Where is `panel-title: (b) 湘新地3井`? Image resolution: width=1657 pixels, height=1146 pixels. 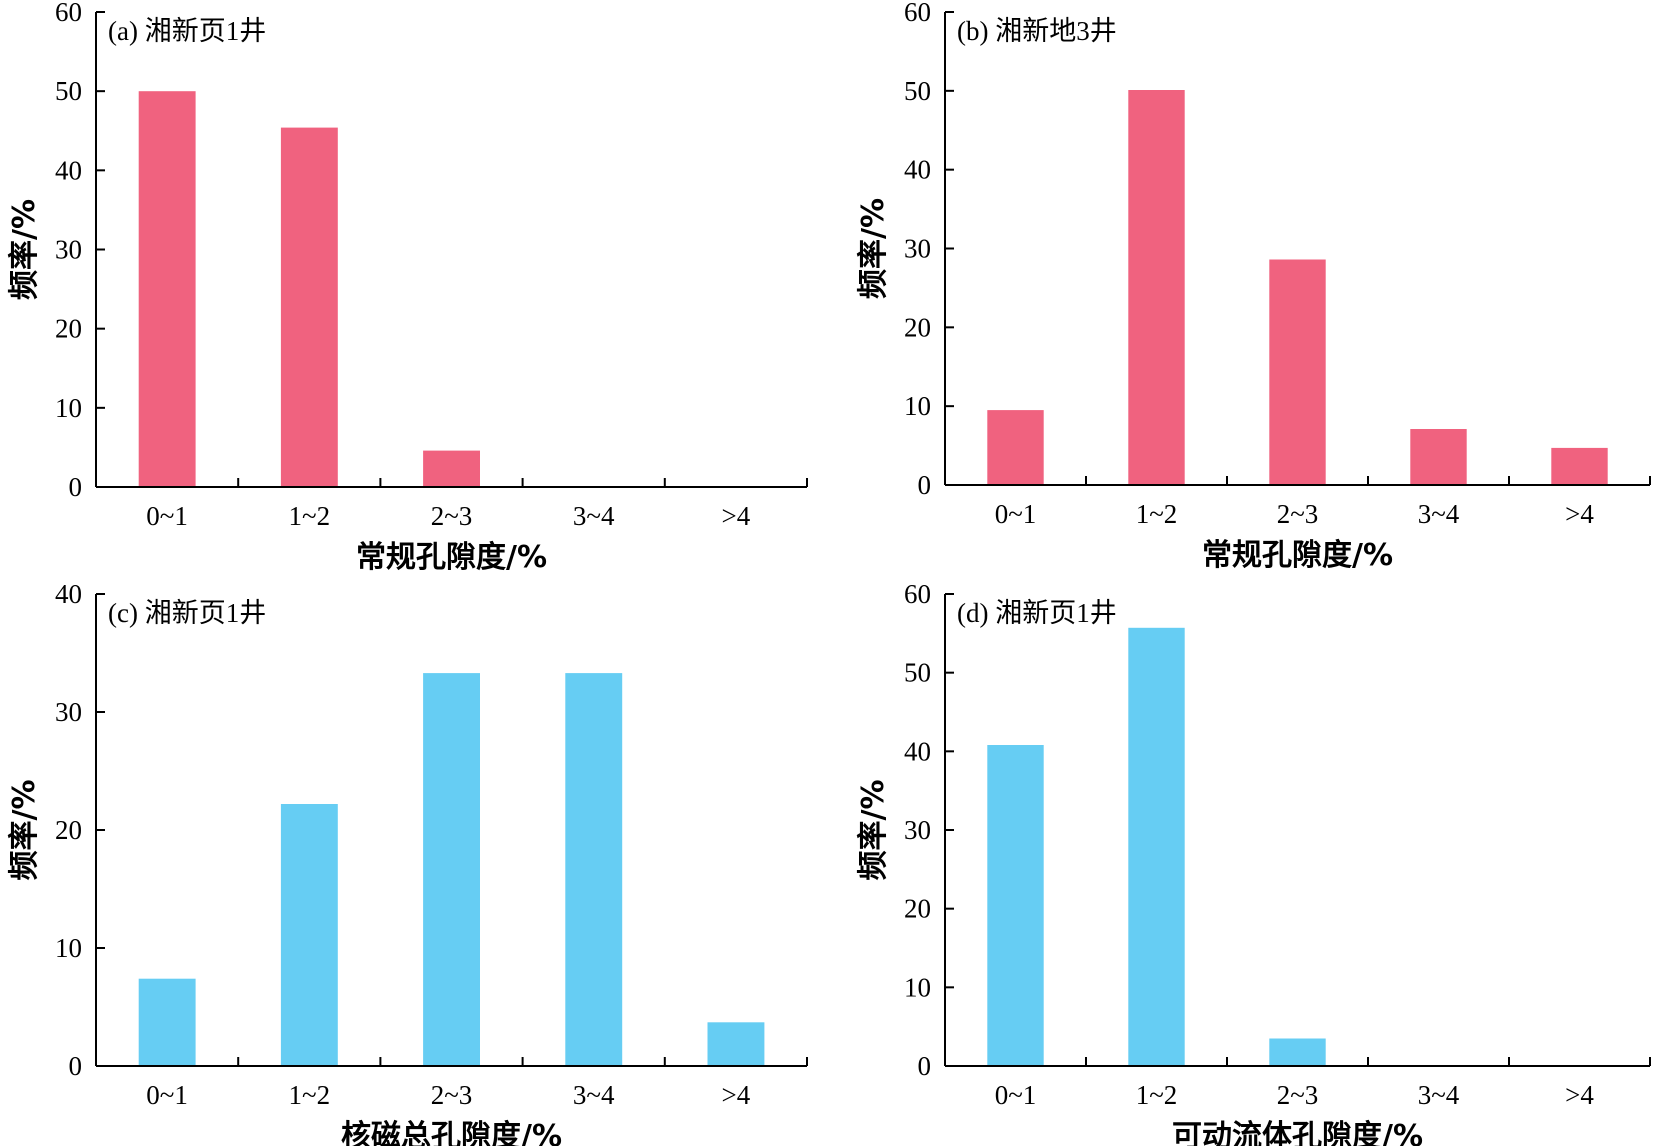
panel-title: (b) 湘新地3井 is located at coordinates (1037, 31).